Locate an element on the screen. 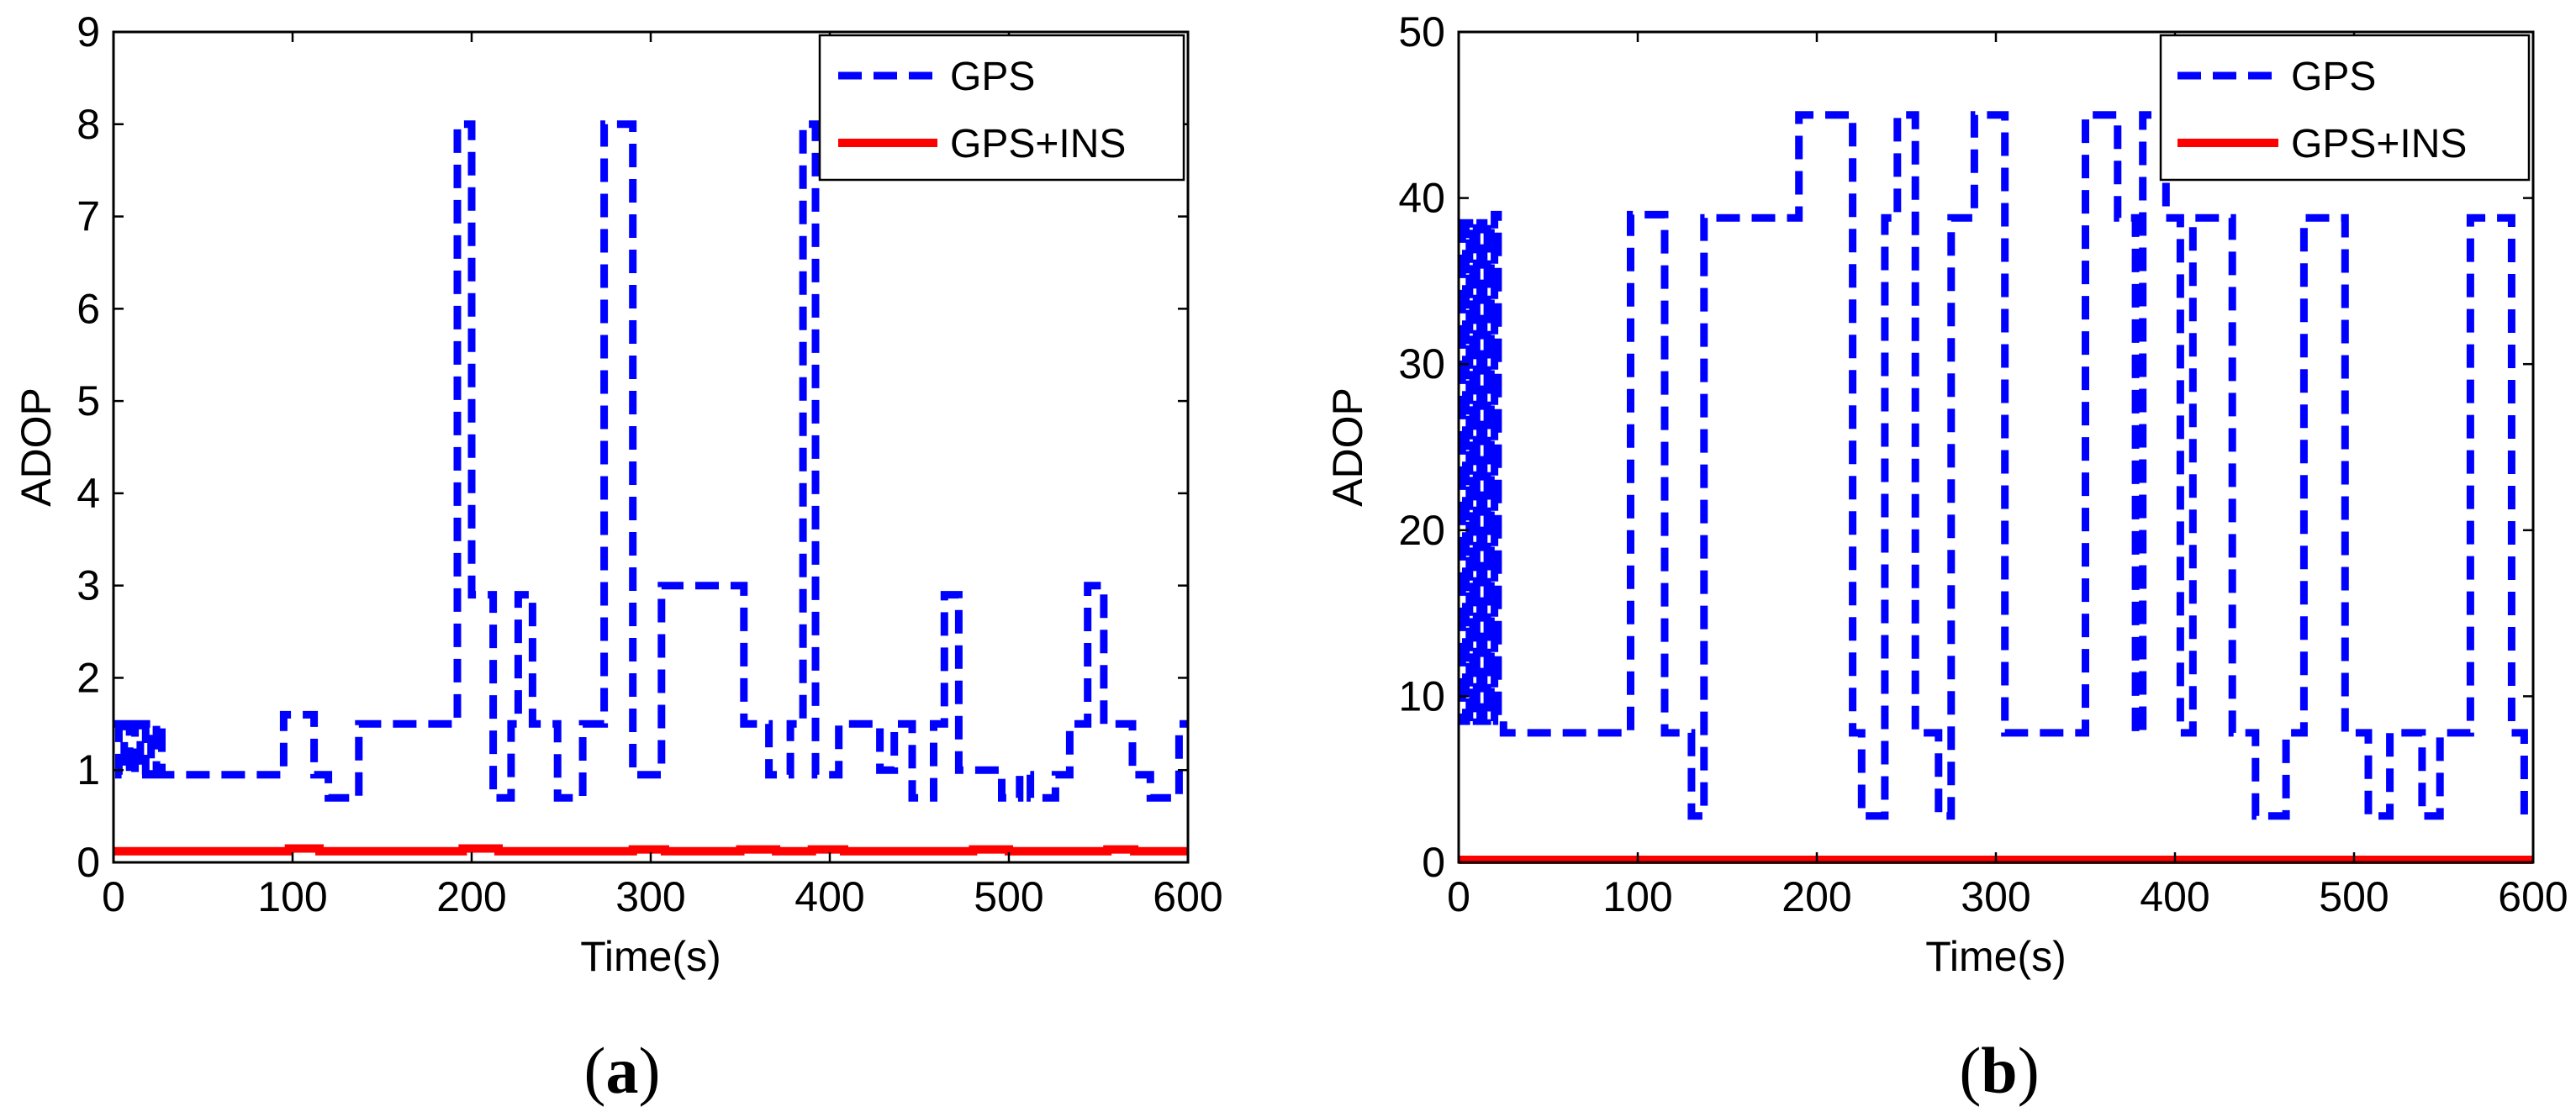 The height and width of the screenshot is (1112, 2576). panel-a-x-tick-label: 200 is located at coordinates (471, 896).